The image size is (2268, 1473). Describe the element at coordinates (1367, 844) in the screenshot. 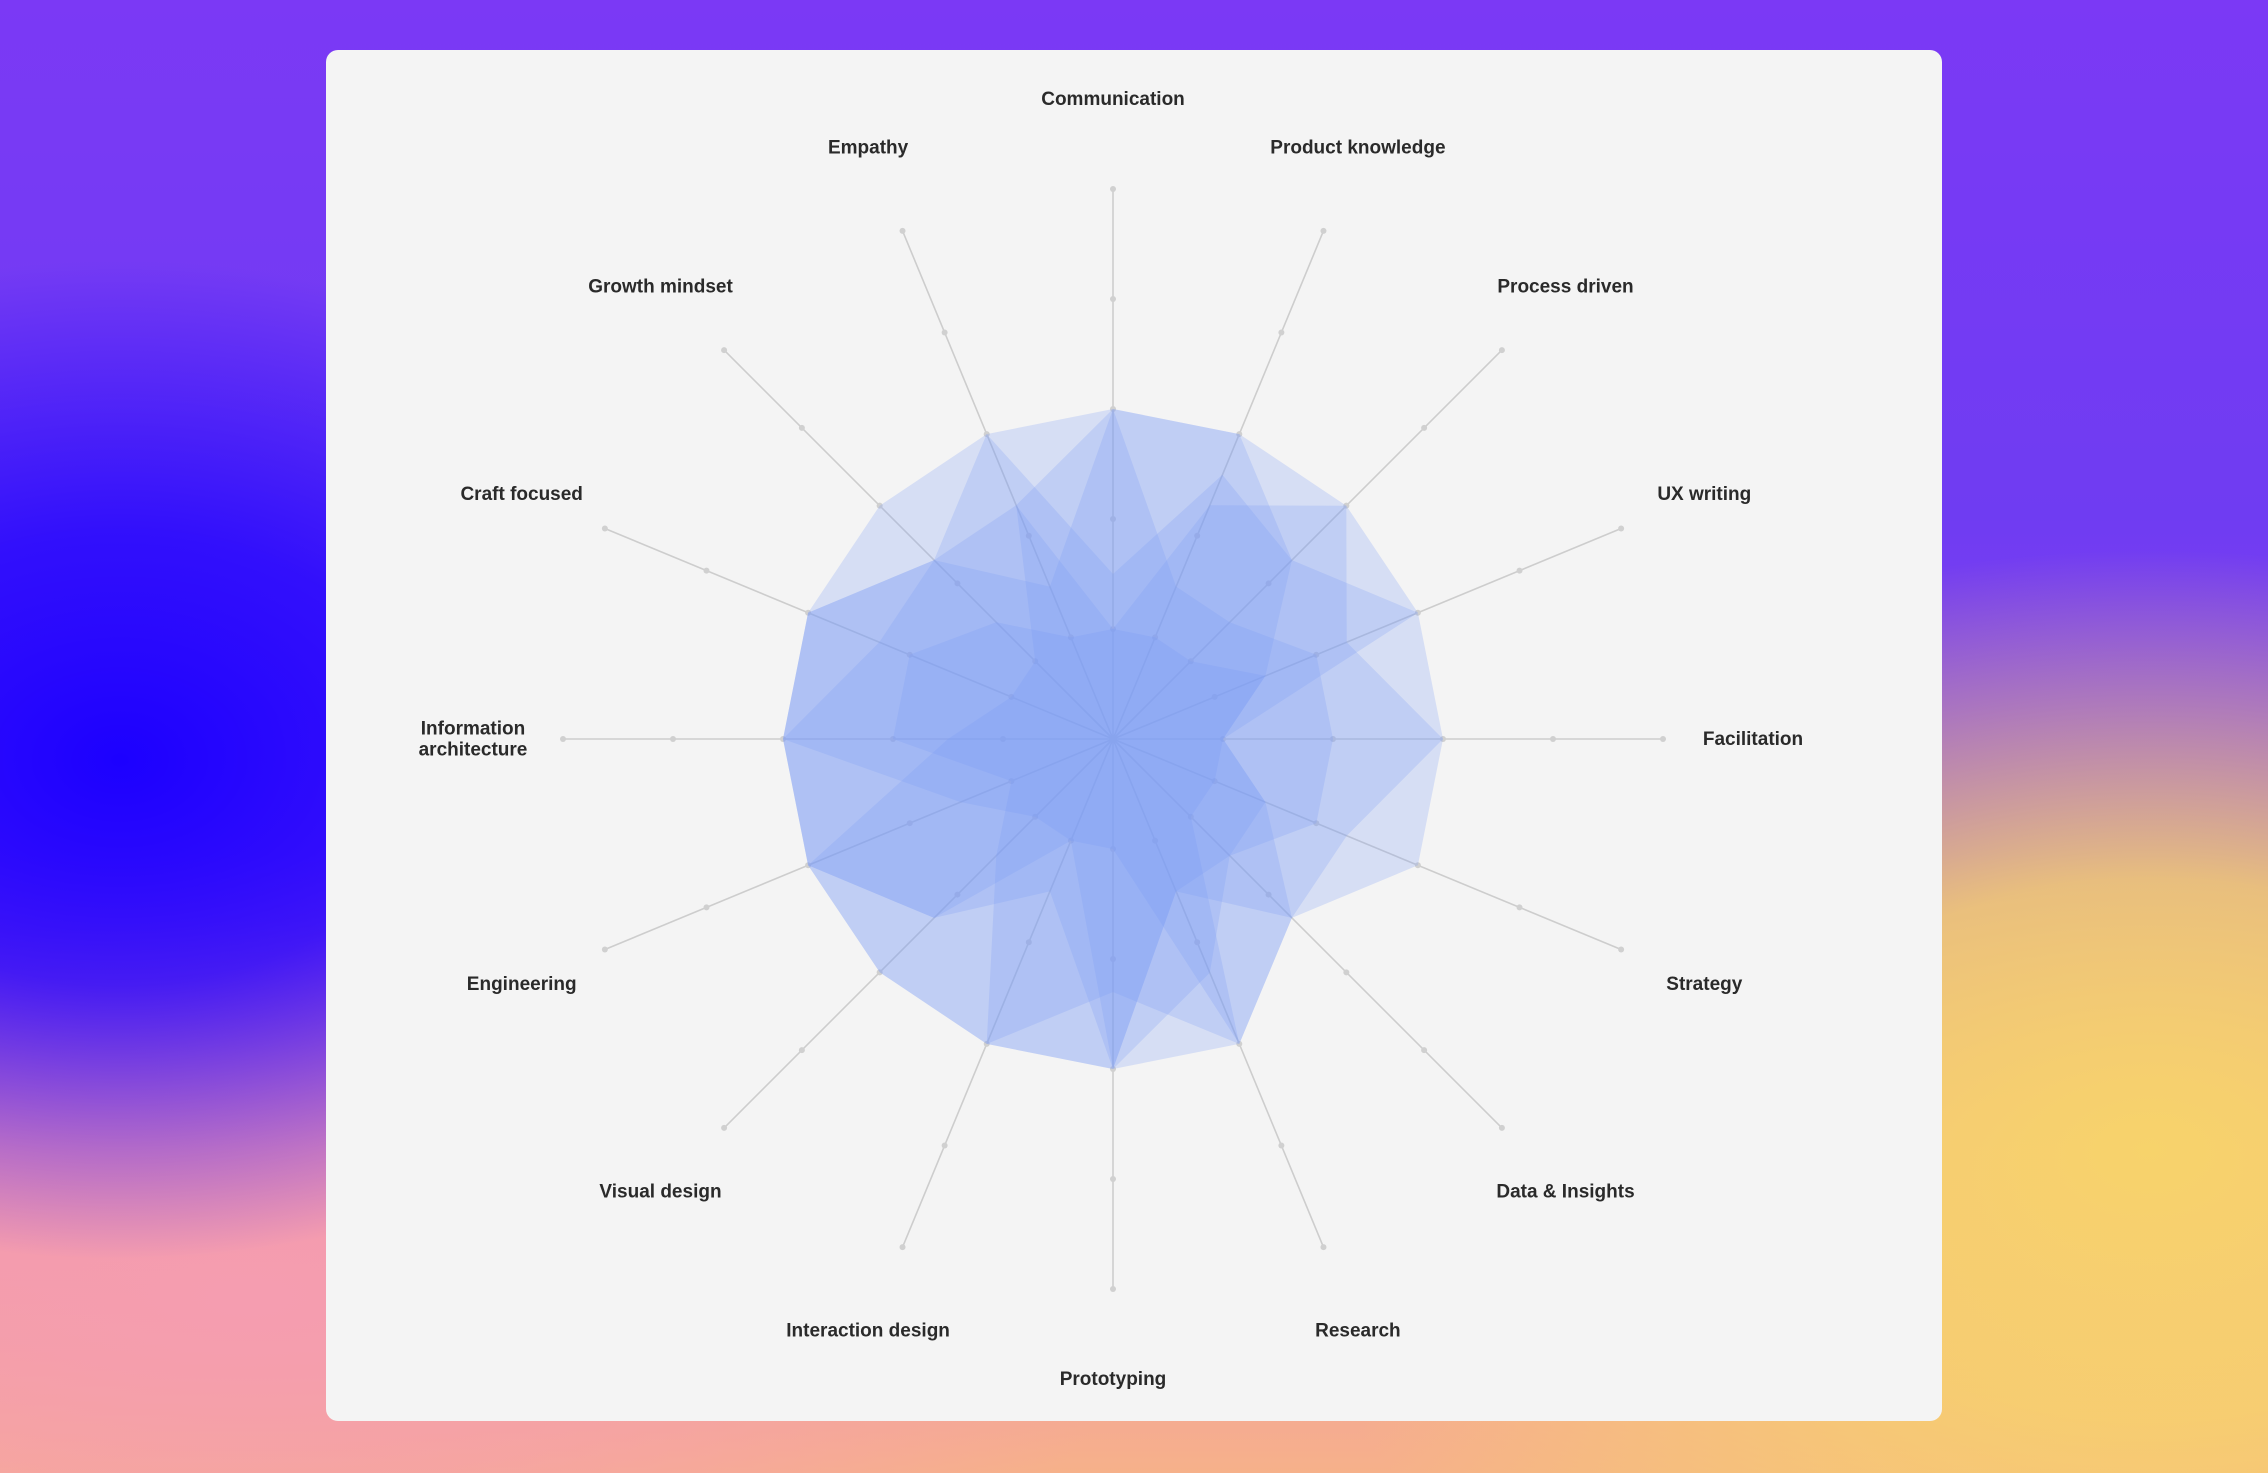

I see `spoke-strategy` at that location.